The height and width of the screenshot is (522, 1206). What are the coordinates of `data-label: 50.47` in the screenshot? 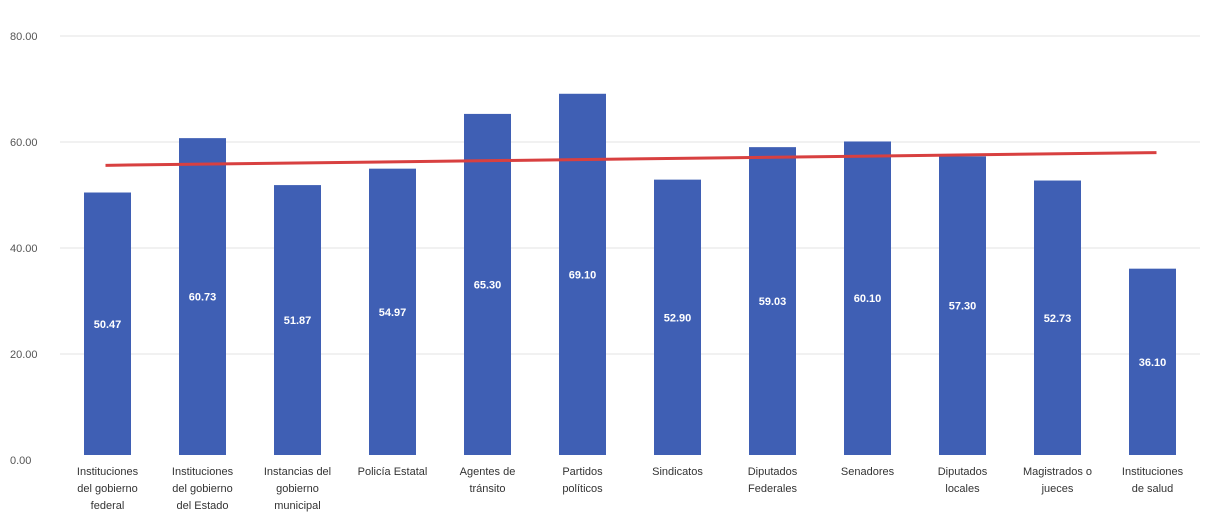 It's located at (108, 325).